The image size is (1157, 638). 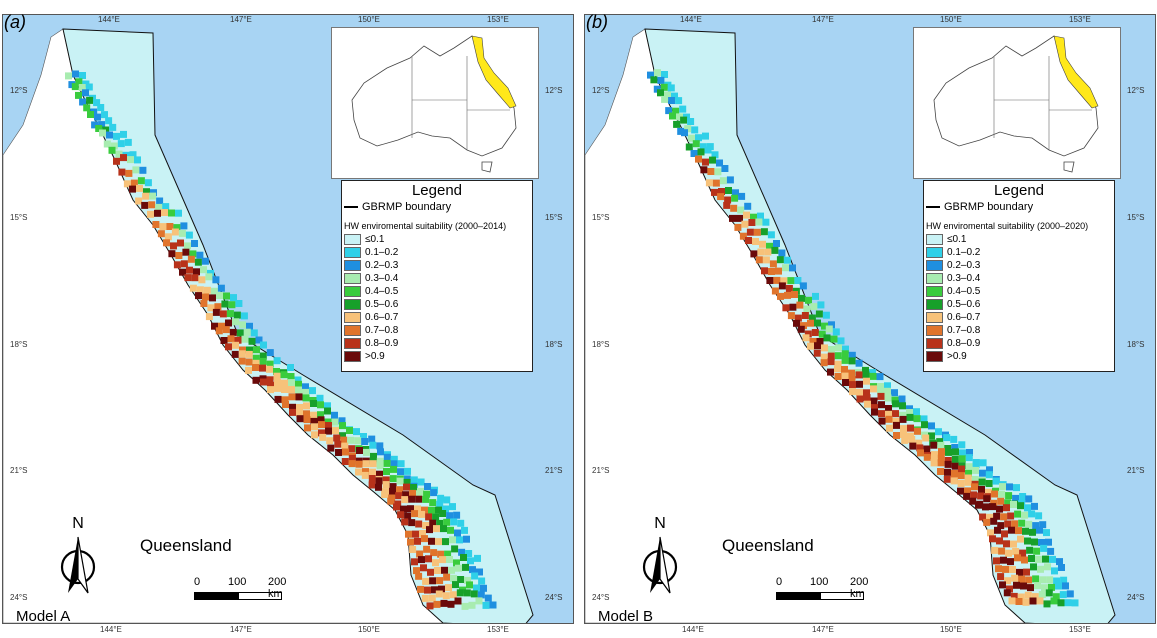 What do you see at coordinates (964, 304) in the screenshot?
I see `legend-class-label: 0.5–0.6` at bounding box center [964, 304].